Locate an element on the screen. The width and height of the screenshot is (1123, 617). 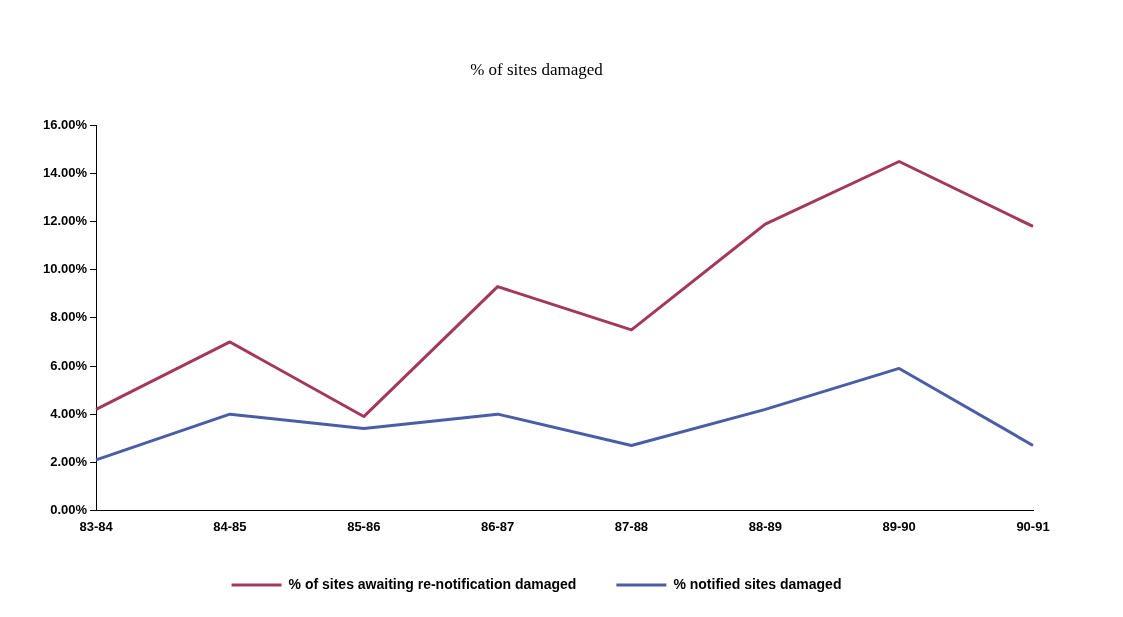
y-tick-label: 14.00% is located at coordinates (65, 173).